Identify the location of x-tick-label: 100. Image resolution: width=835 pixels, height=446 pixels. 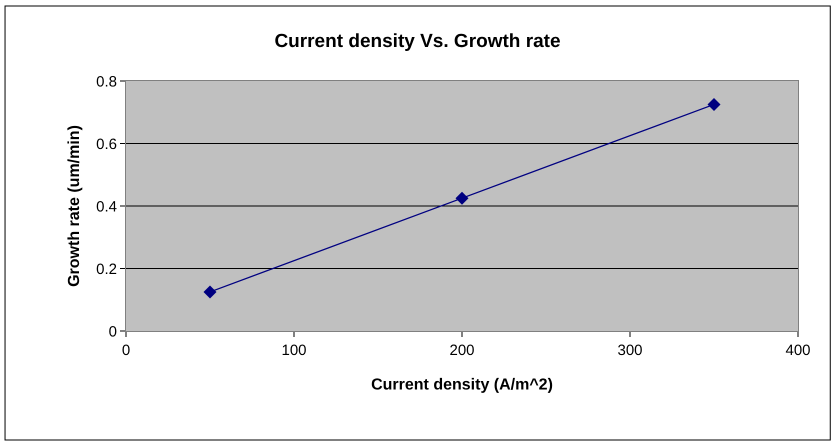
(294, 350).